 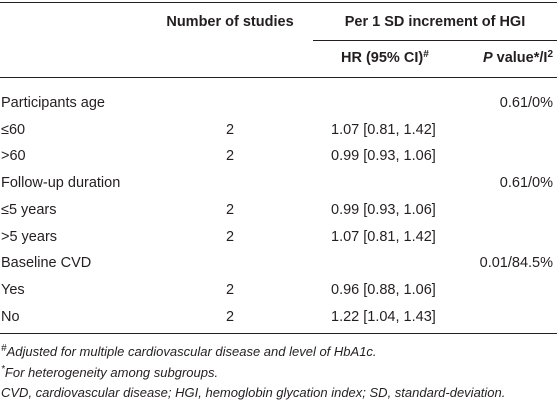 I want to click on row-label: Participants age, so click(x=53, y=103).